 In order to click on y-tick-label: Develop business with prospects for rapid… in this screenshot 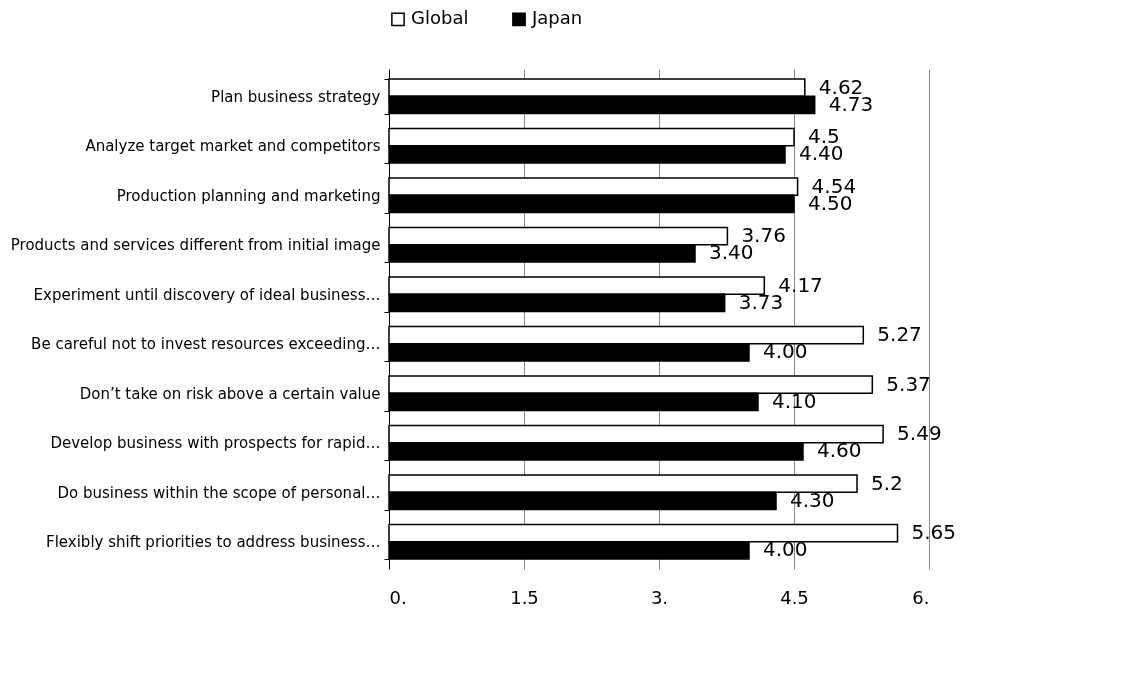, I will do `click(215, 443)`.